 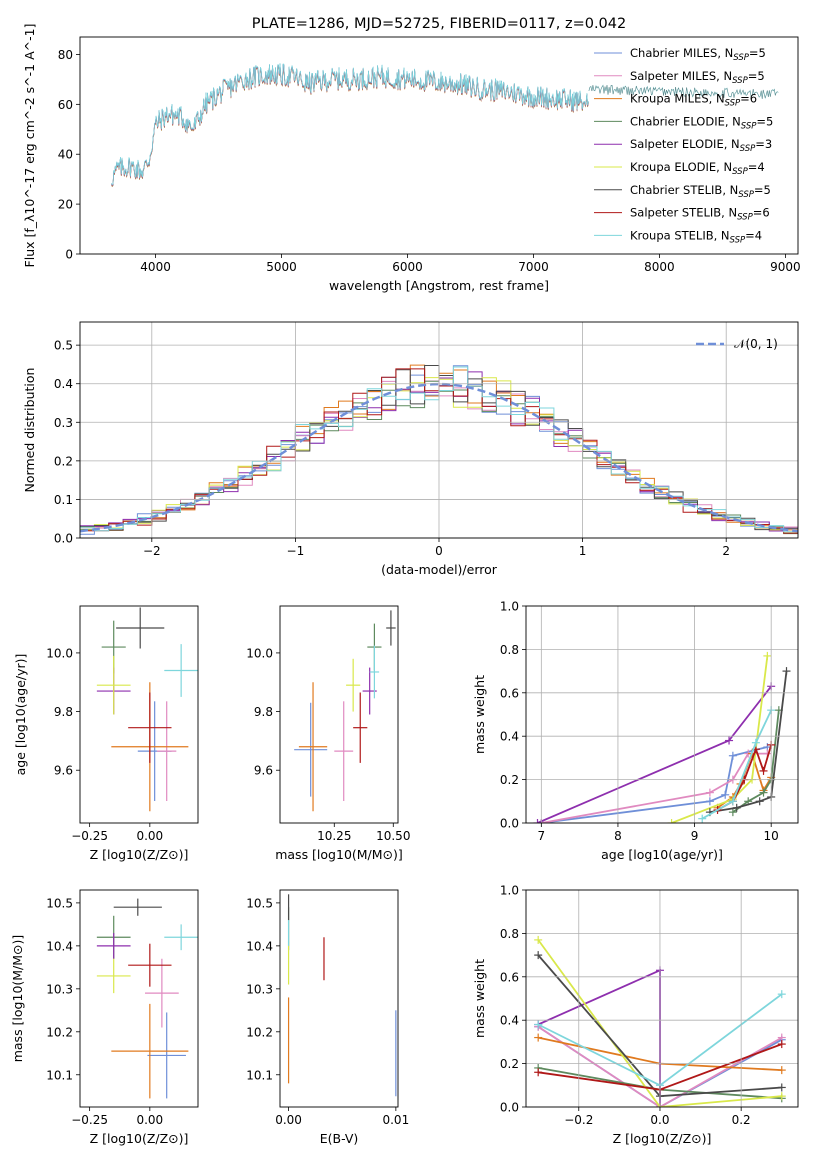 I want to click on y-tick-label: 0.8, so click(x=509, y=934).